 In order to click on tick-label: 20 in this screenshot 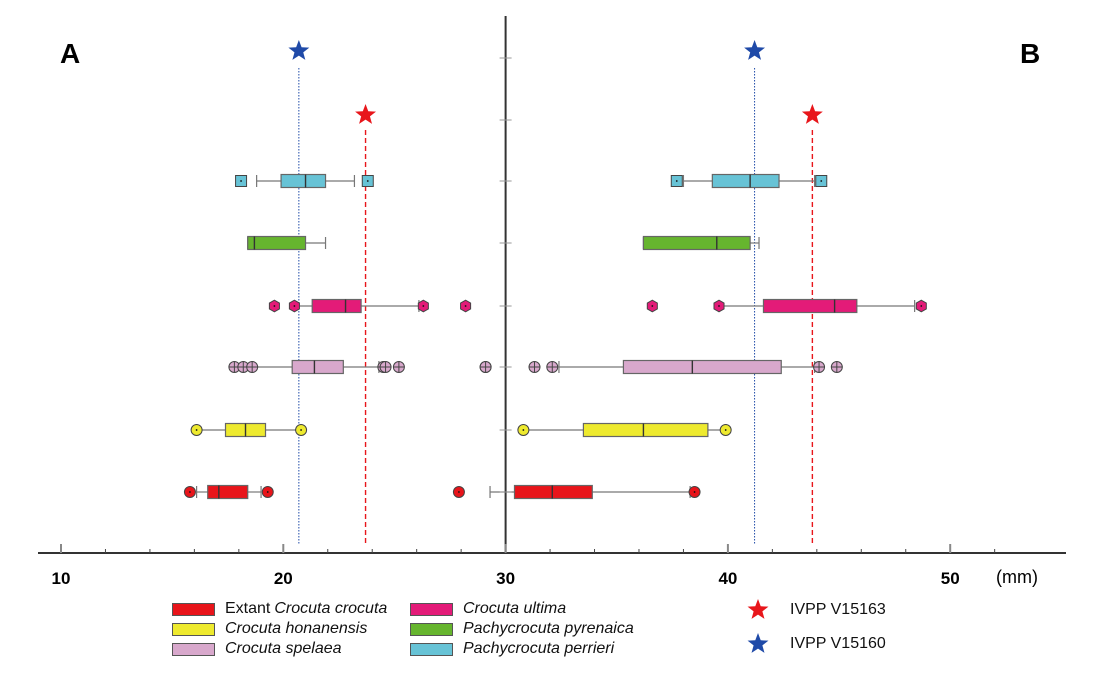, I will do `click(283, 578)`.